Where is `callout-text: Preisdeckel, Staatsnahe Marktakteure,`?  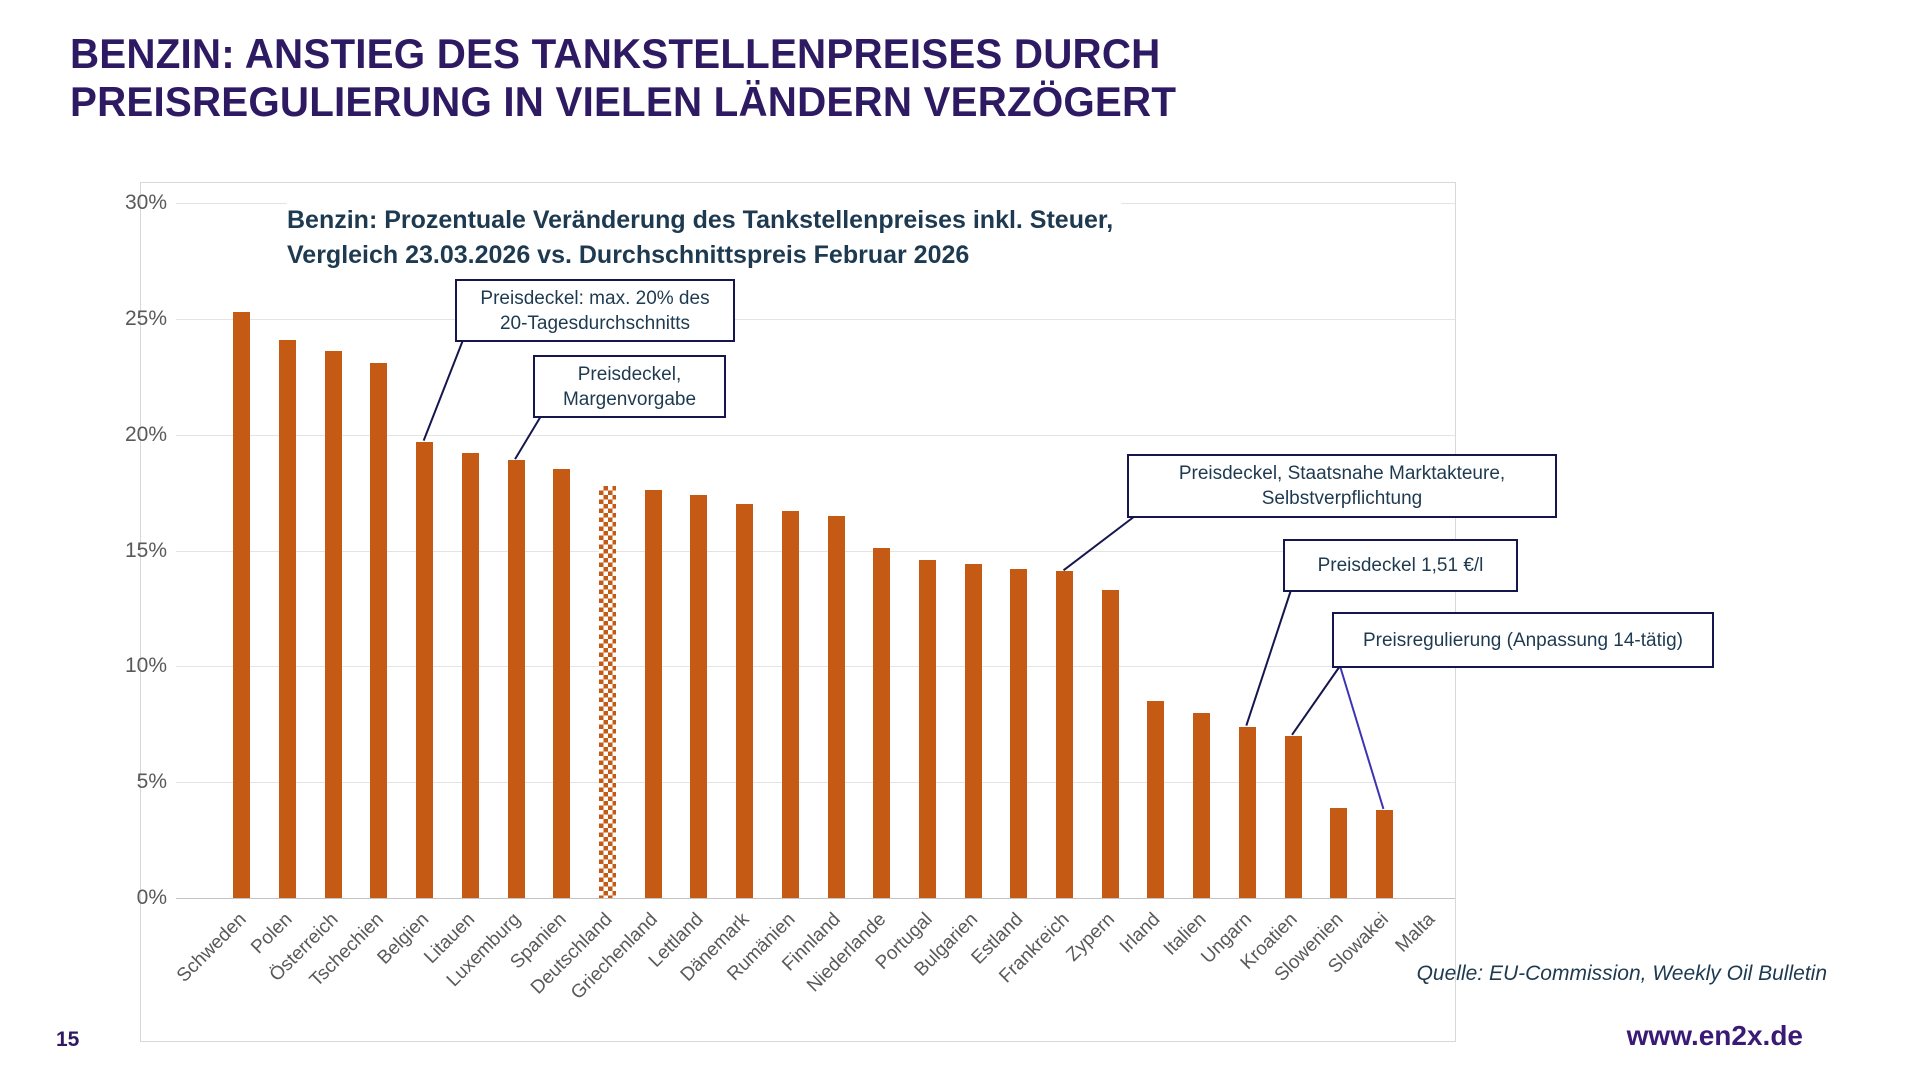 callout-text: Preisdeckel, Staatsnahe Marktakteure, is located at coordinates (1342, 473).